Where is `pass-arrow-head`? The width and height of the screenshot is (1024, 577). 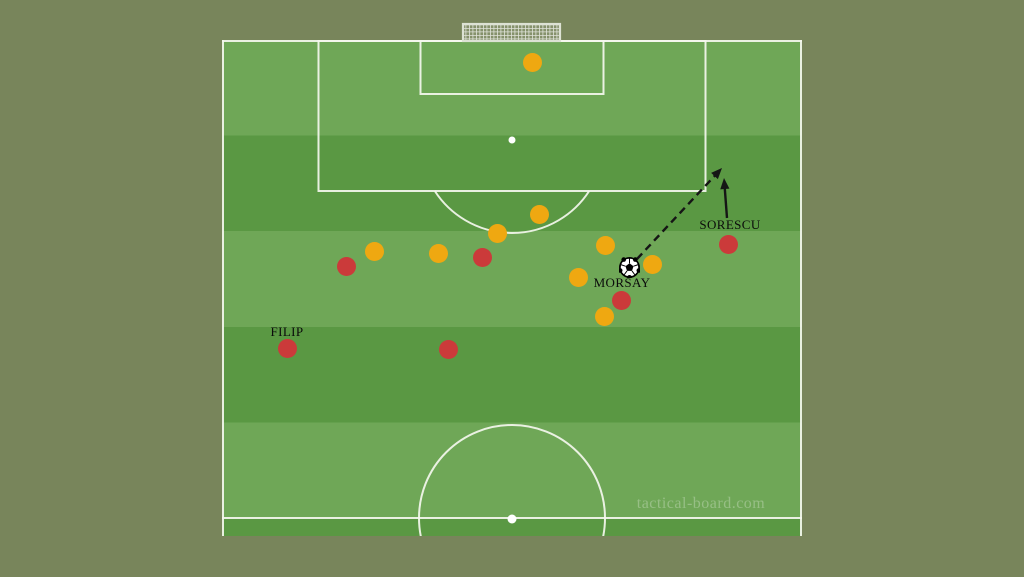 pass-arrow-head is located at coordinates (716, 174).